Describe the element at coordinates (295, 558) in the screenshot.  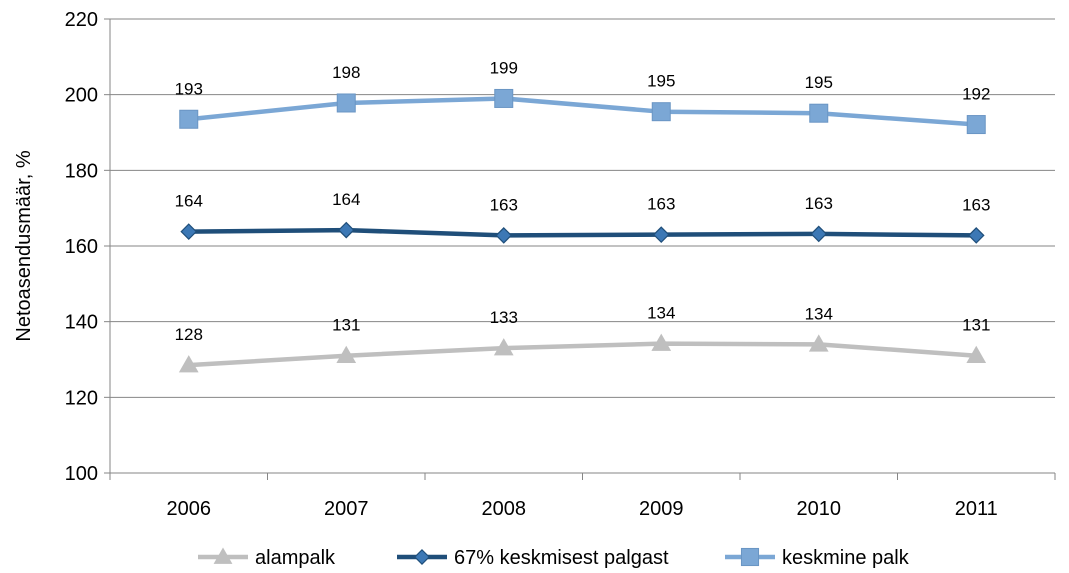
I see `legend-label: alampalk` at that location.